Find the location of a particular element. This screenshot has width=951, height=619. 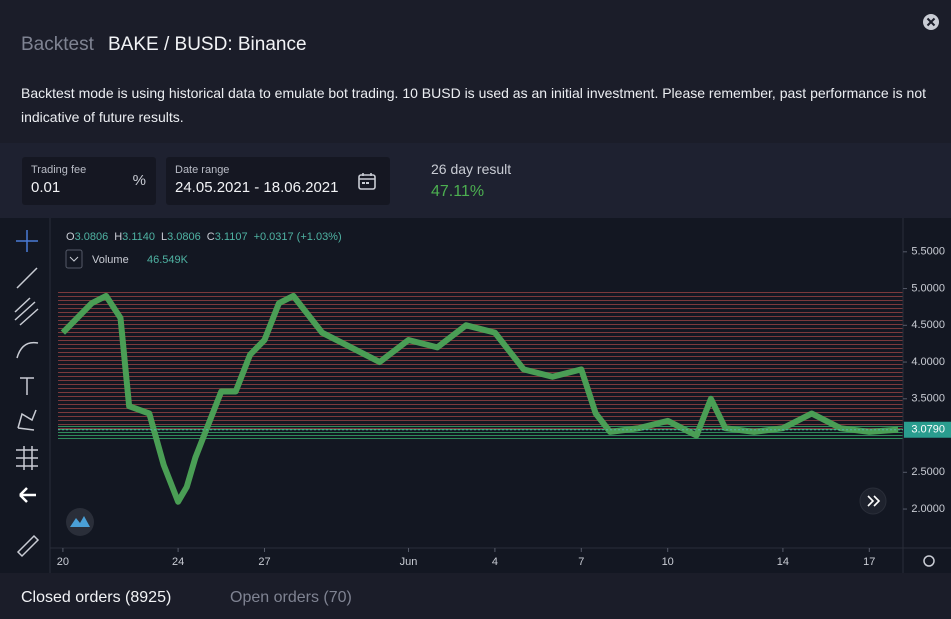

toolbar is located at coordinates (27, 394).